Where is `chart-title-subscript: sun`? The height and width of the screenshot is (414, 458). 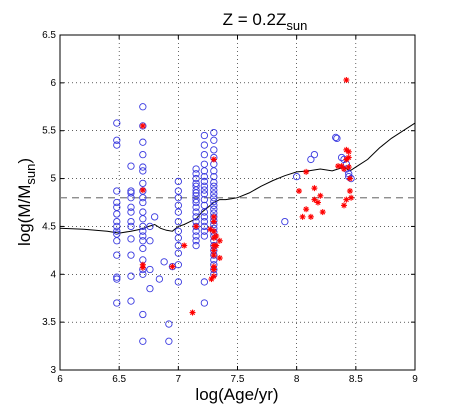
chart-title-subscript: sun is located at coordinates (296, 25).